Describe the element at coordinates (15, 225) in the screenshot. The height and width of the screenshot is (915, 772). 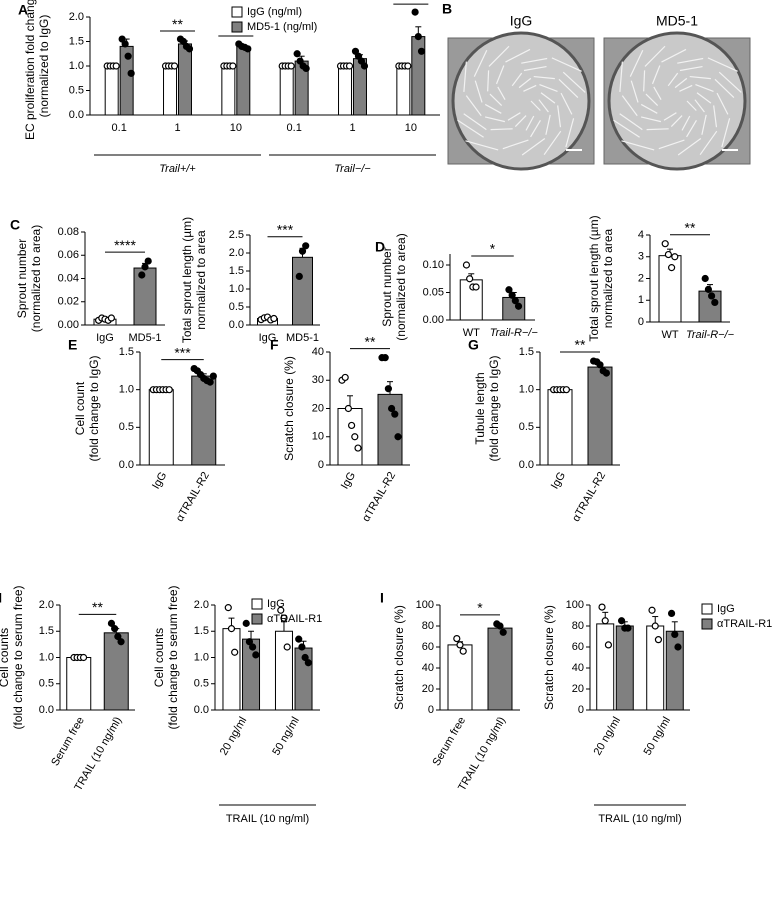
I see `panel-label: C` at that location.